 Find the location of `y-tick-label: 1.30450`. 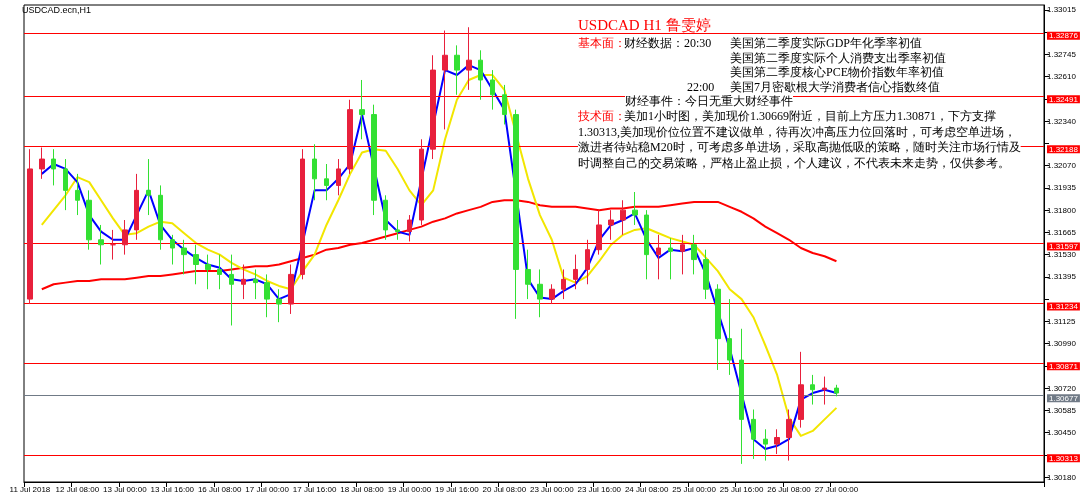

y-tick-label: 1.30450 is located at coordinates (1062, 433).